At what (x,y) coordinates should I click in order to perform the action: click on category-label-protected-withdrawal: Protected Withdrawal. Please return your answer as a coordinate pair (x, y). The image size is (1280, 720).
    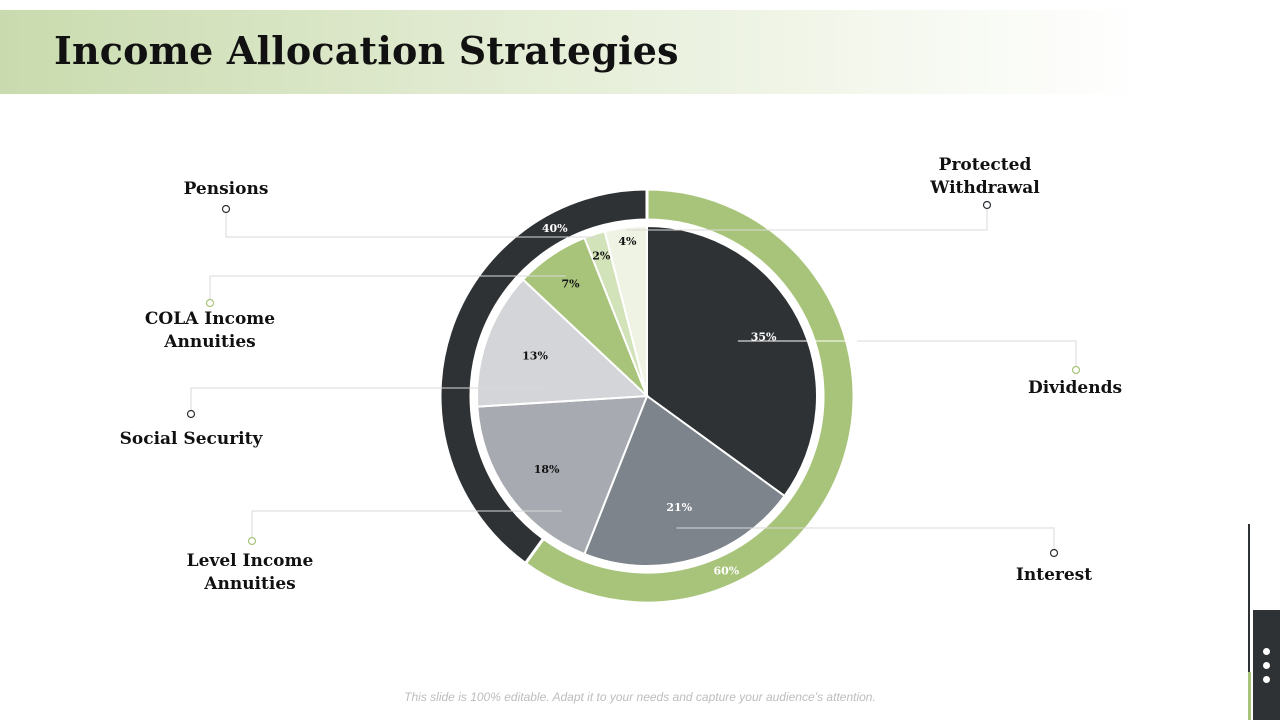
    Looking at the image, I should click on (985, 176).